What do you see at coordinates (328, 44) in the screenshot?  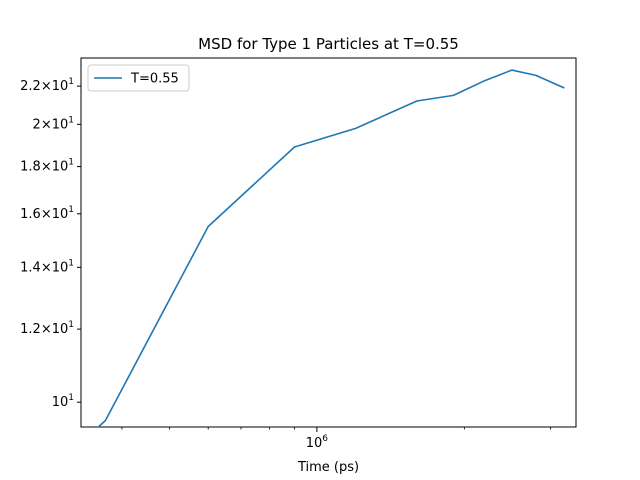 I see `chart-title: MSD for Type 1 Particles at T=0.55` at bounding box center [328, 44].